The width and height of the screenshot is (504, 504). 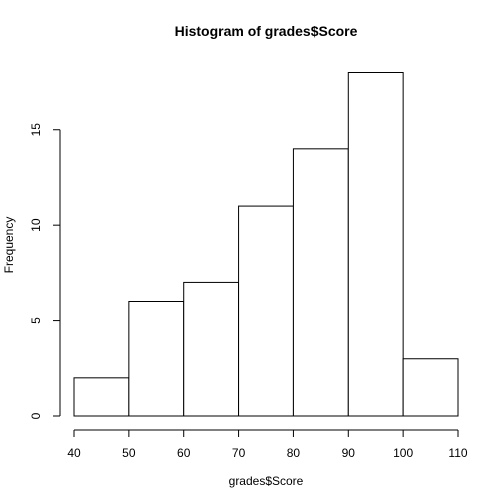 What do you see at coordinates (36, 130) in the screenshot?
I see `y-tick-label: 15` at bounding box center [36, 130].